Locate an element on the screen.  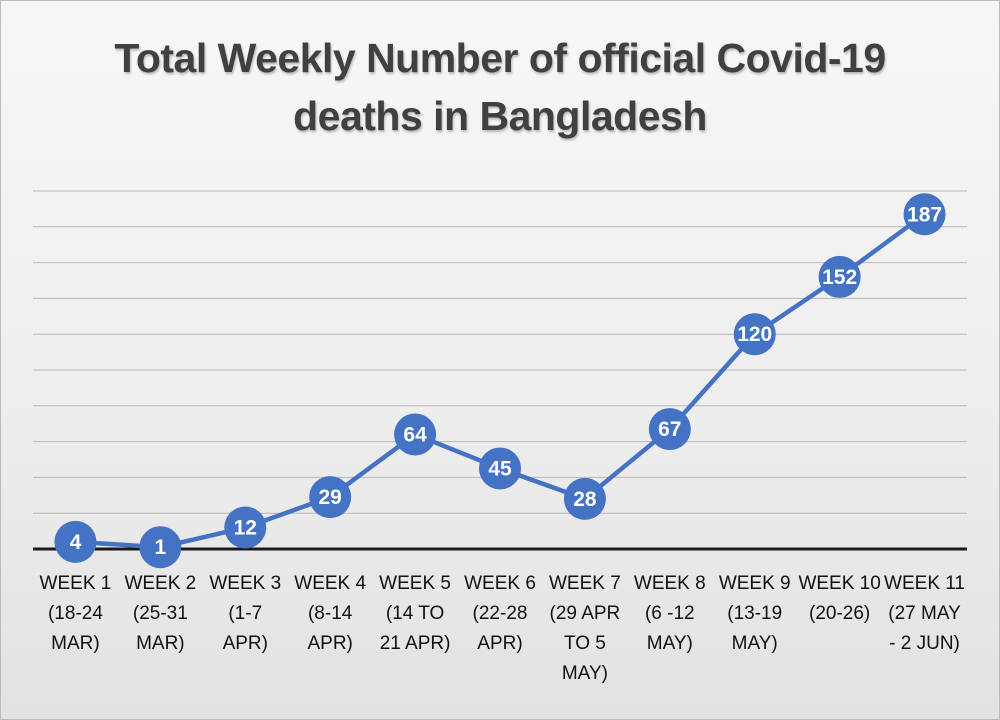
x-tick-label: WEEK 9 (13-19 MAY) is located at coordinates (755, 614).